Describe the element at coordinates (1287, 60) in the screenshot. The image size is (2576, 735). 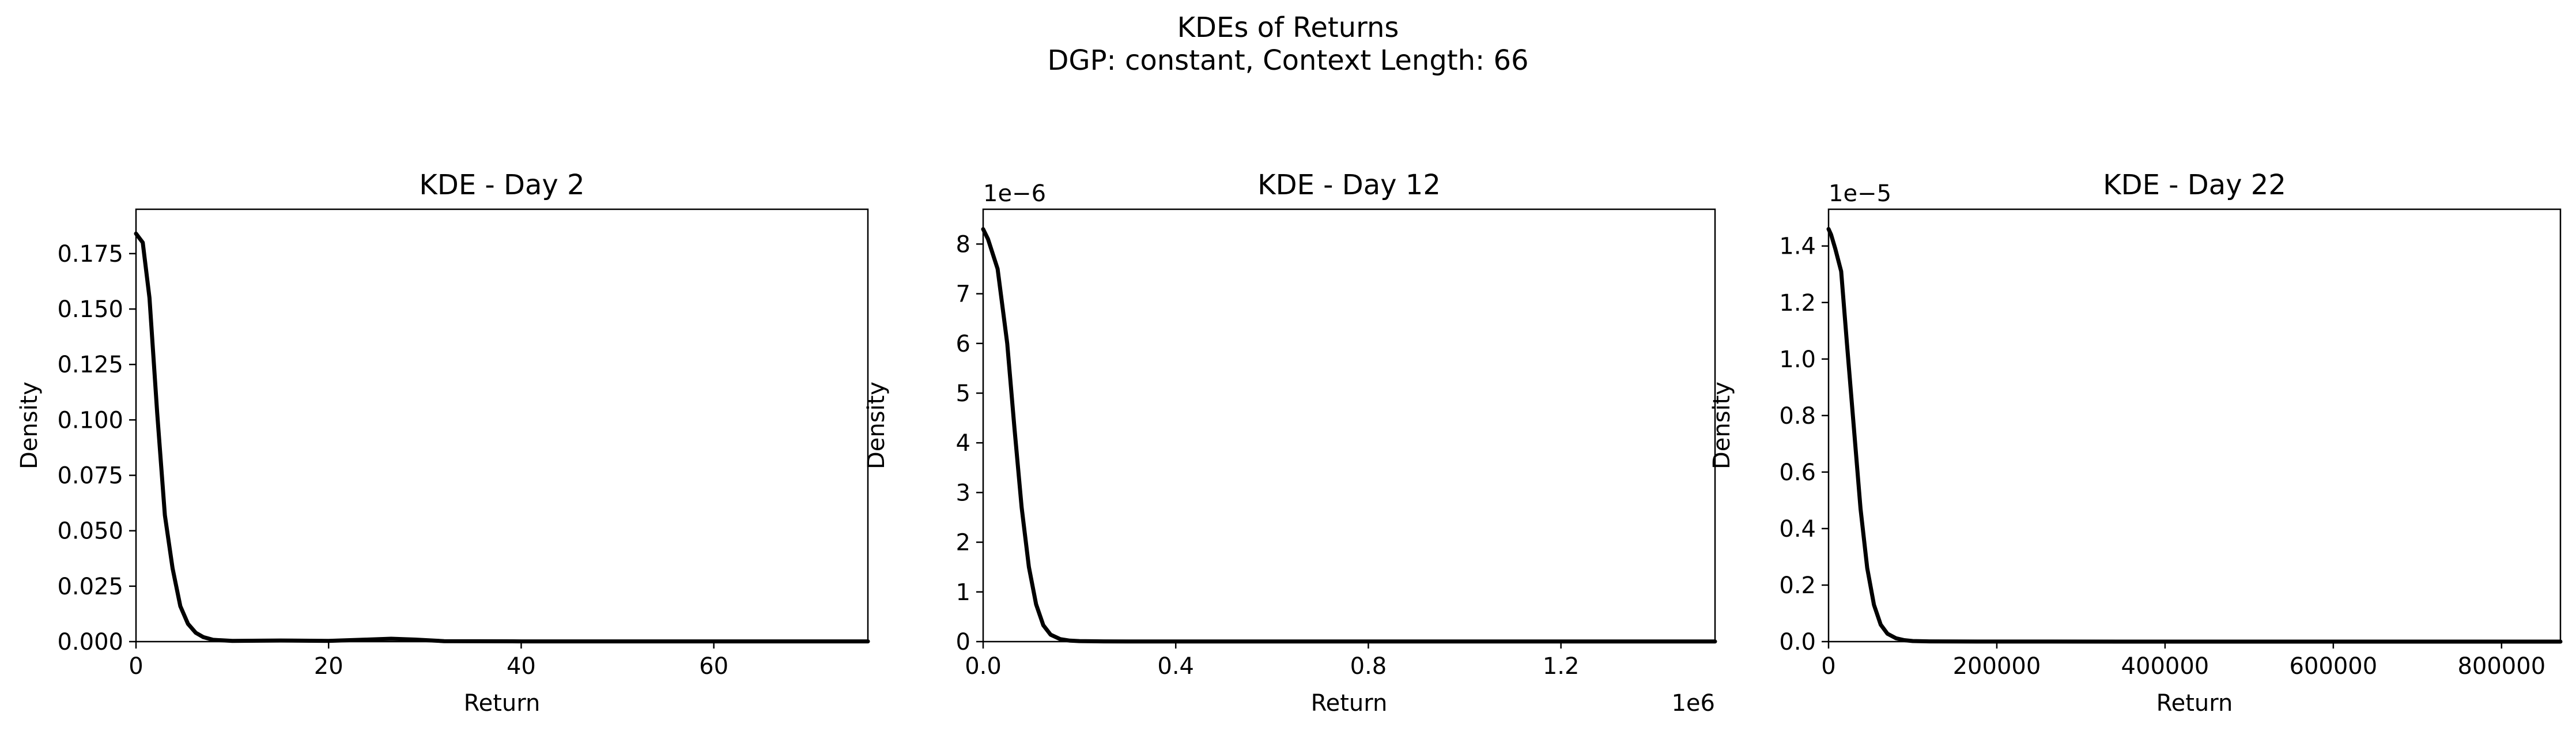
I see `figure-title-line-2: DGP: constant, Context Length: 66` at that location.